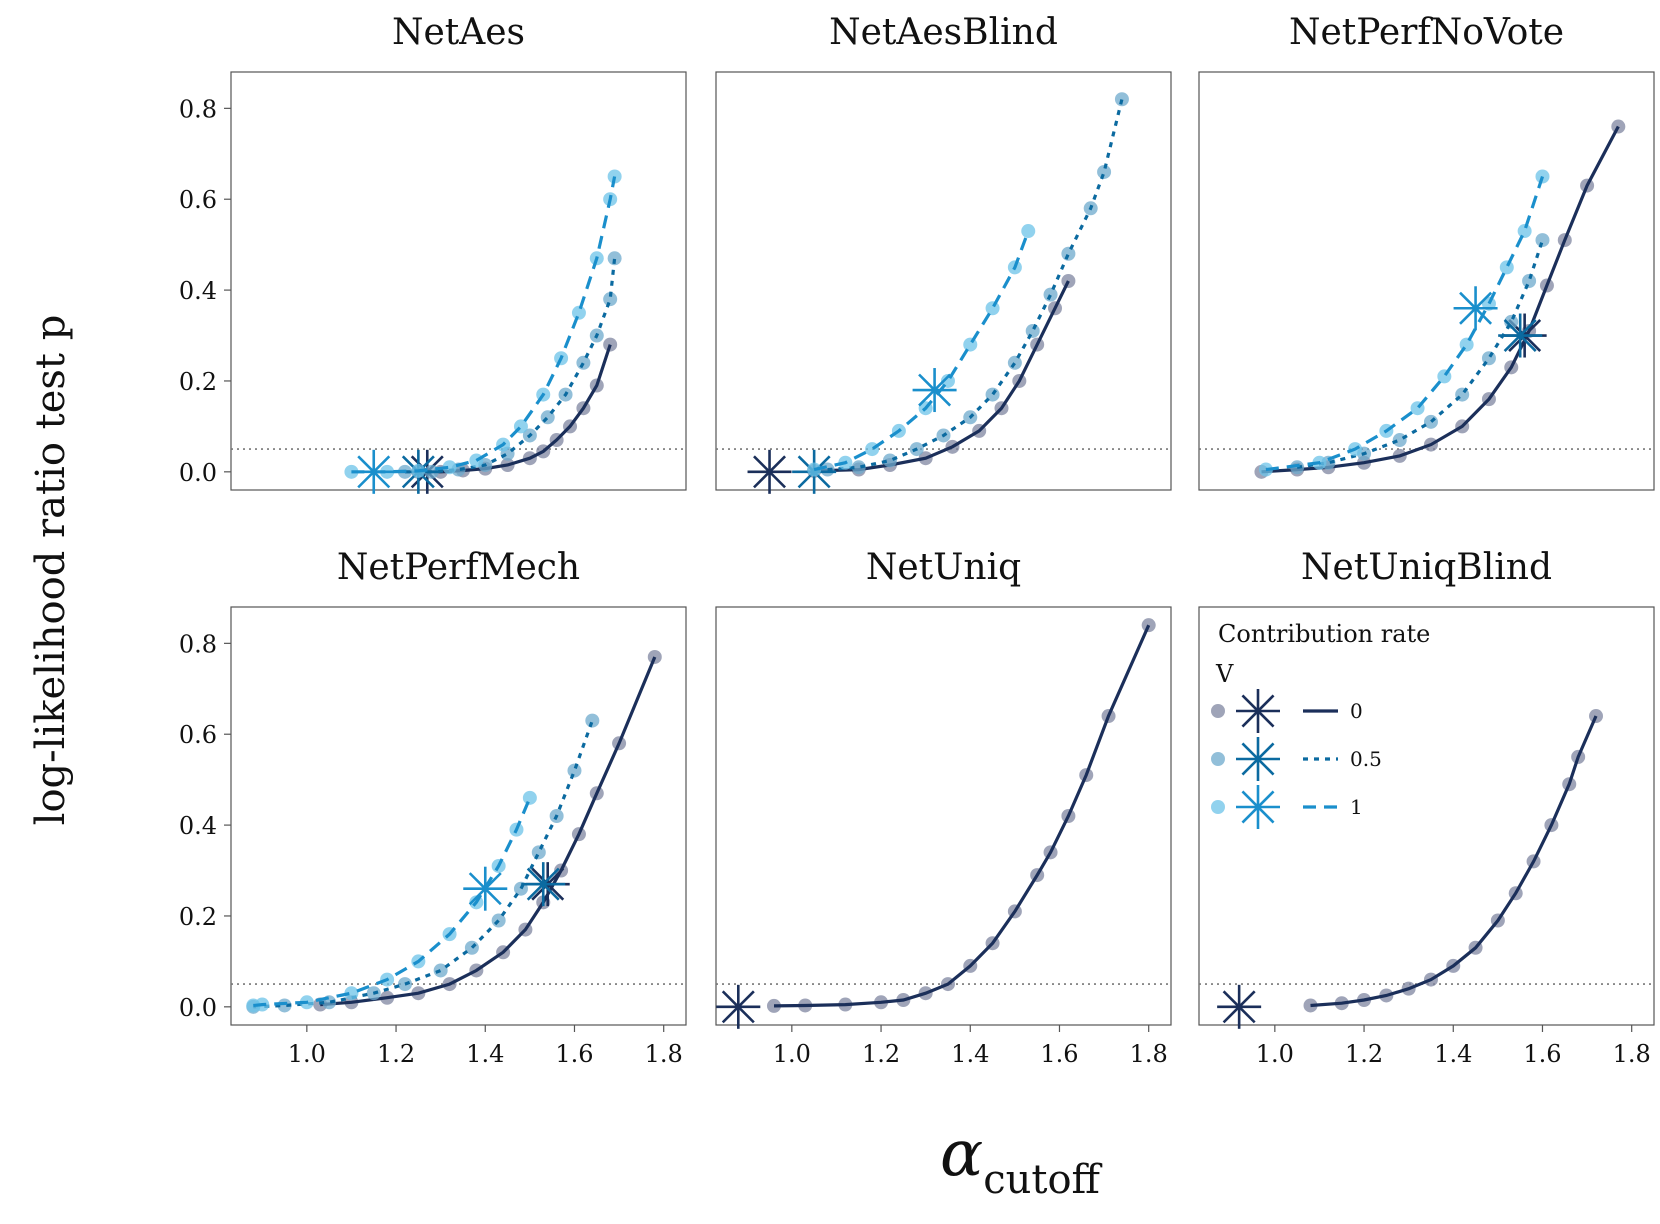  I want to click on legend-entries: 00.51, so click(1296, 759).